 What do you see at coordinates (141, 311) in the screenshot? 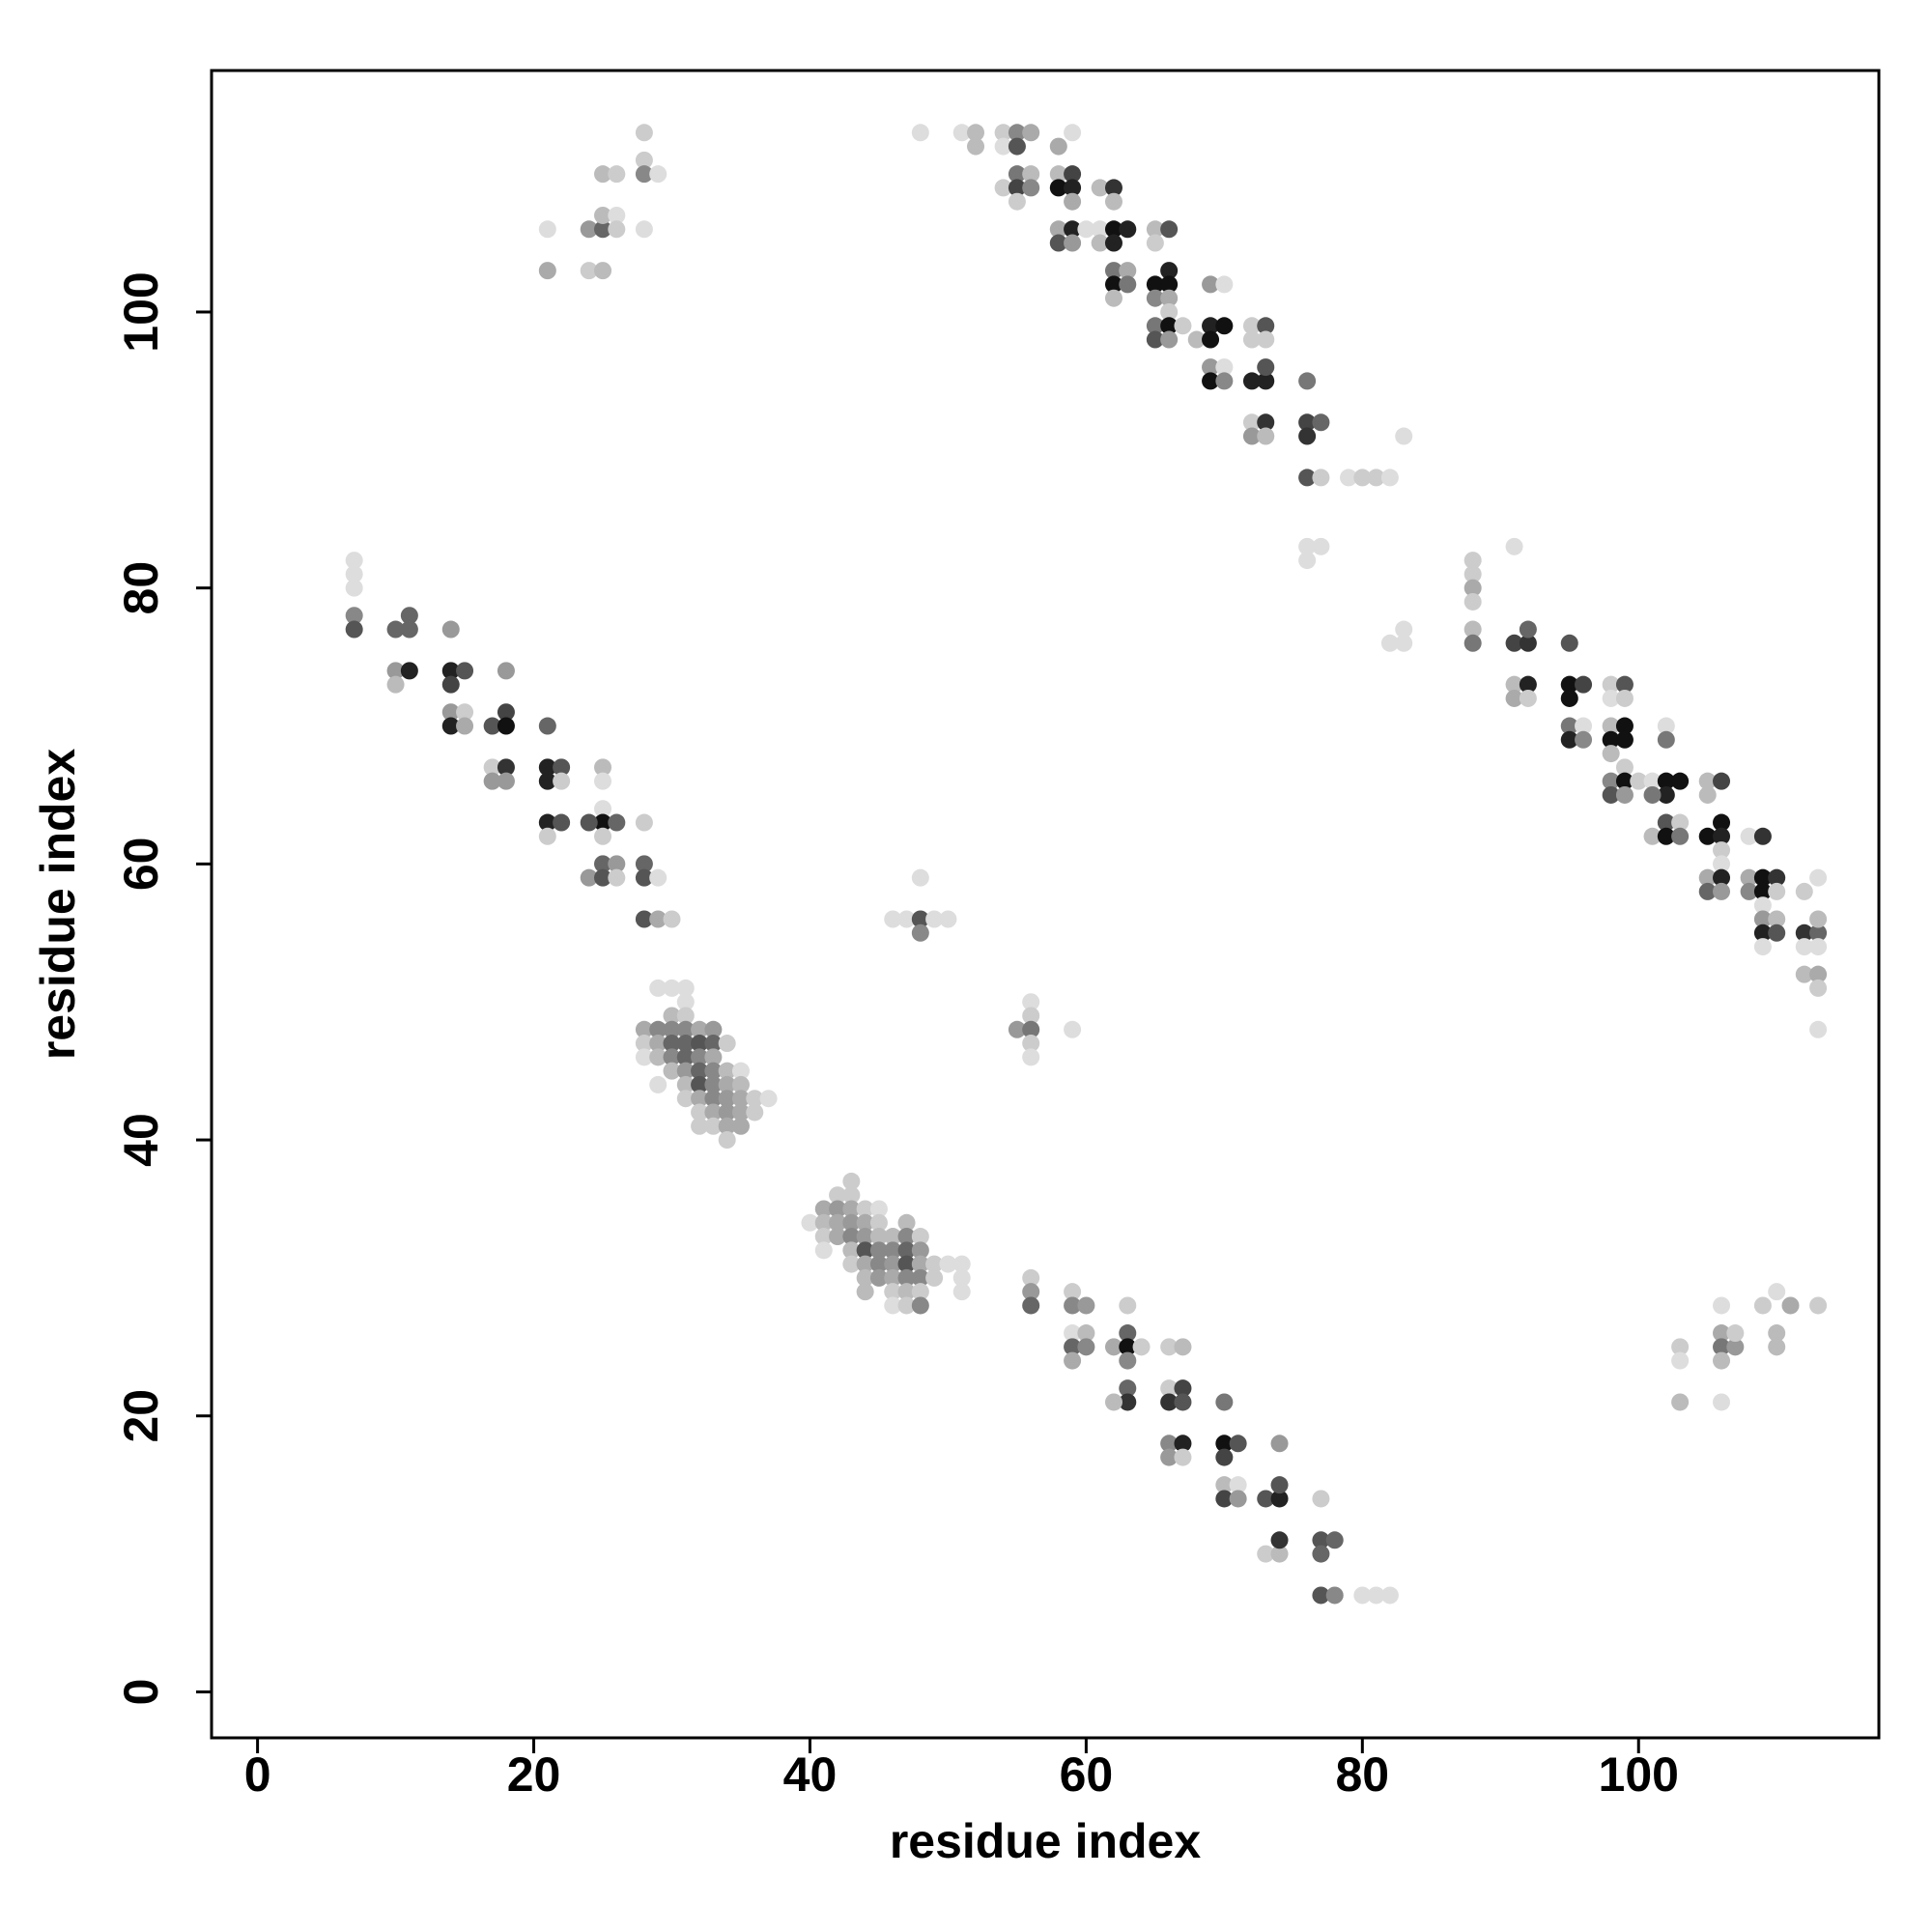
I see `y-tick-label: 100` at bounding box center [141, 311].